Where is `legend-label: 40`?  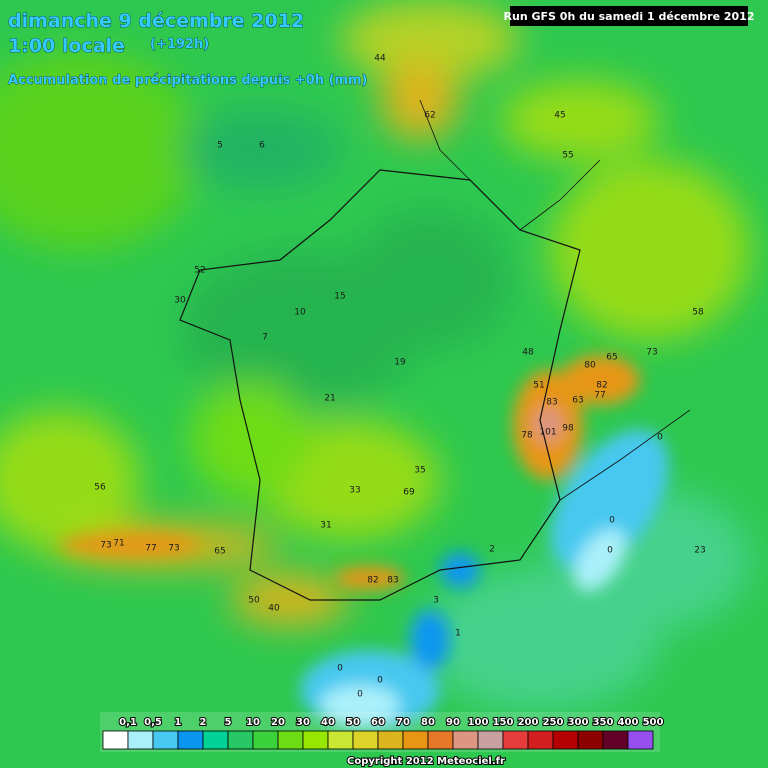 legend-label: 40 is located at coordinates (328, 722).